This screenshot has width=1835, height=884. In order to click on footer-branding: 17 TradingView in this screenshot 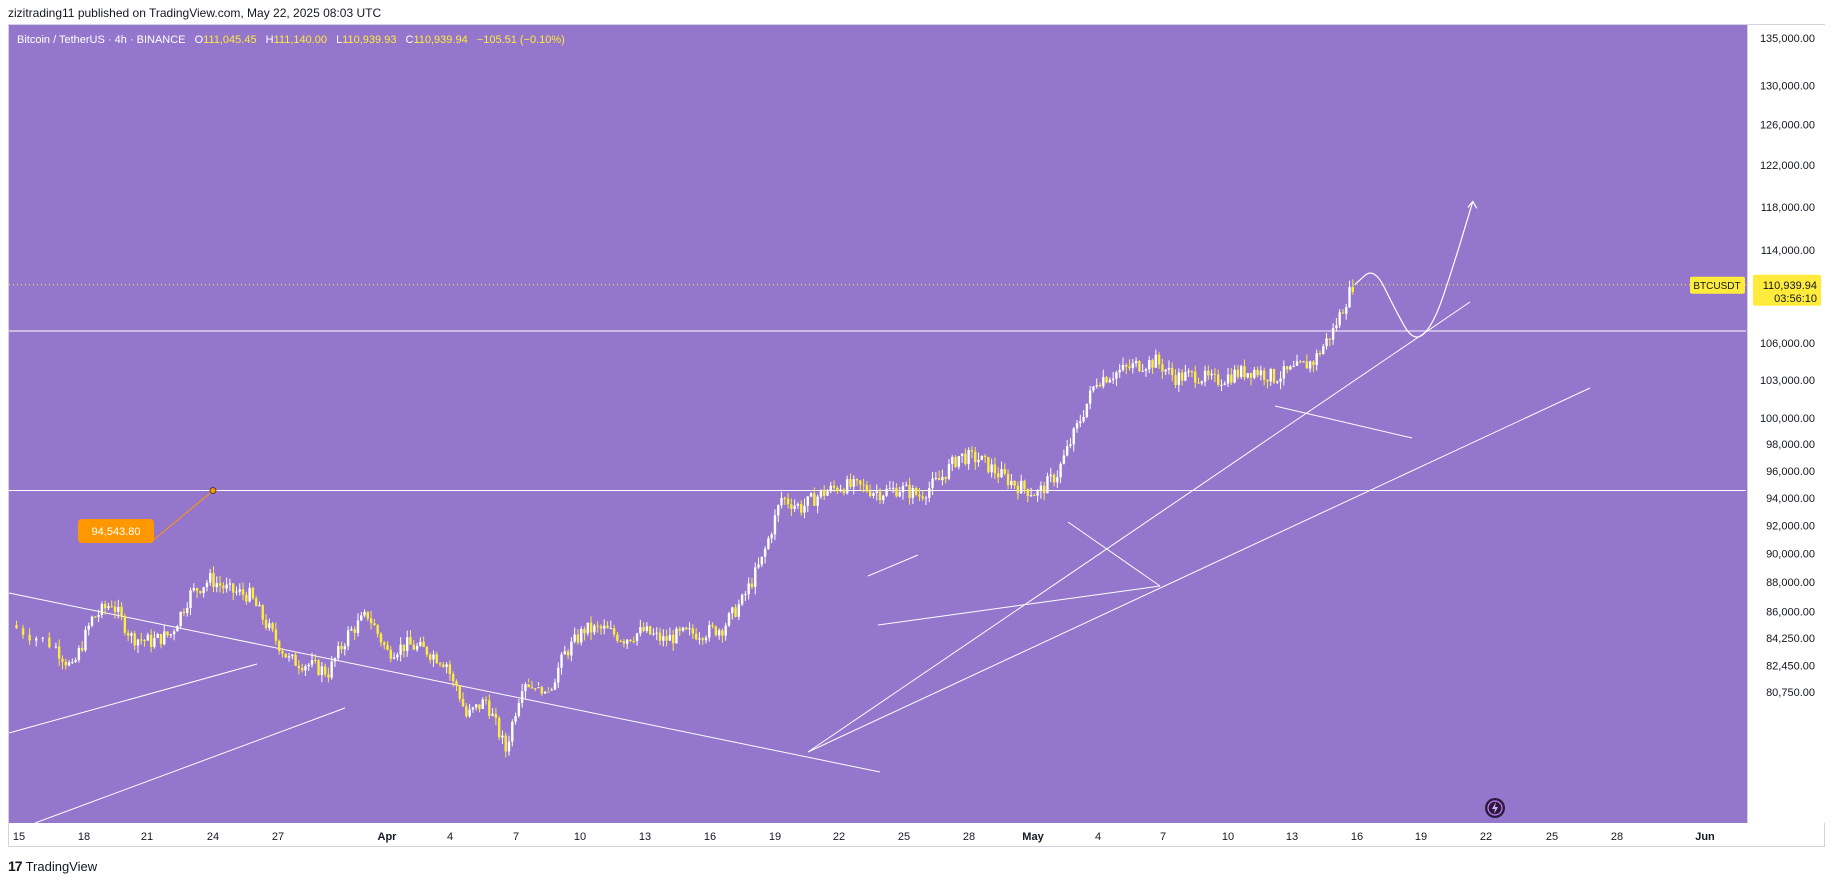, I will do `click(52, 866)`.